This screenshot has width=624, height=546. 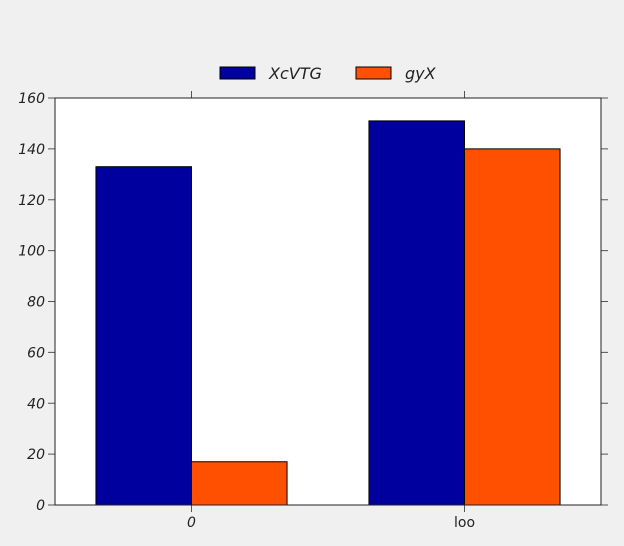 What do you see at coordinates (31, 99) in the screenshot?
I see `y-tick-label: 160` at bounding box center [31, 99].